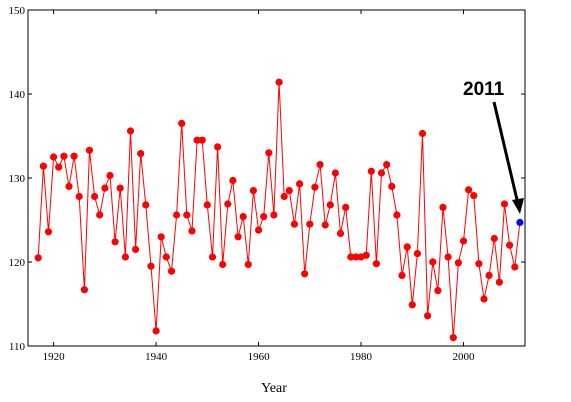 The width and height of the screenshot is (571, 402). Describe the element at coordinates (274, 388) in the screenshot. I see `x-axis-label: Year` at that location.